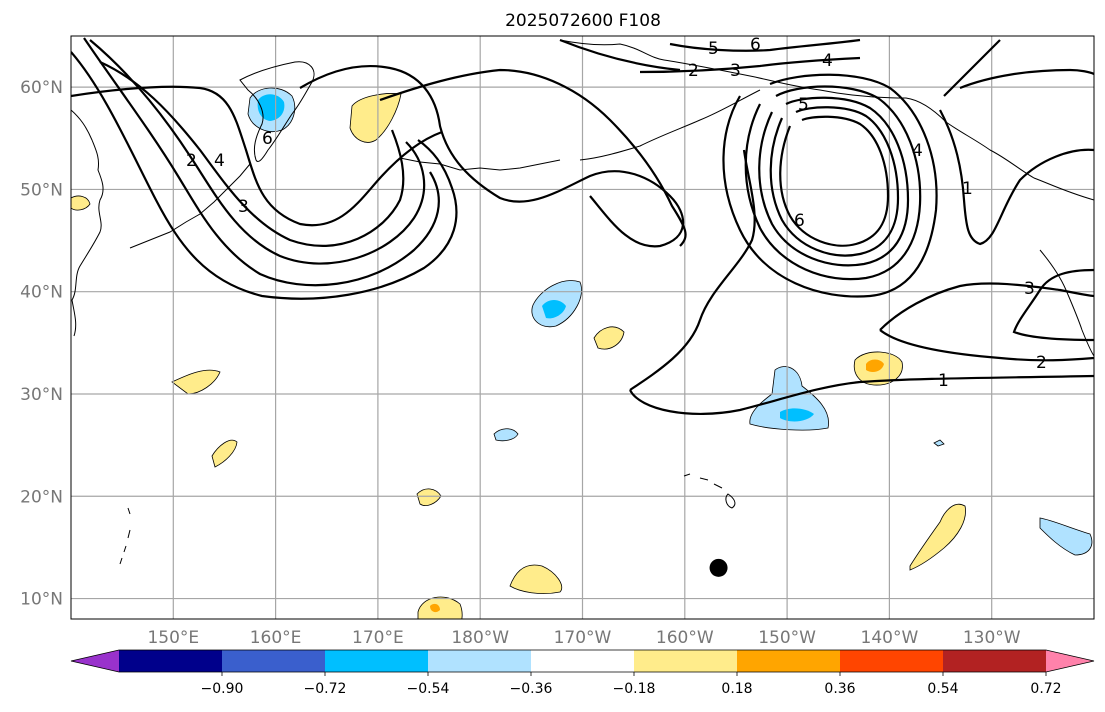 This screenshot has width=1105, height=712. What do you see at coordinates (735, 71) in the screenshot?
I see `contour-label-3b: 3` at bounding box center [735, 71].